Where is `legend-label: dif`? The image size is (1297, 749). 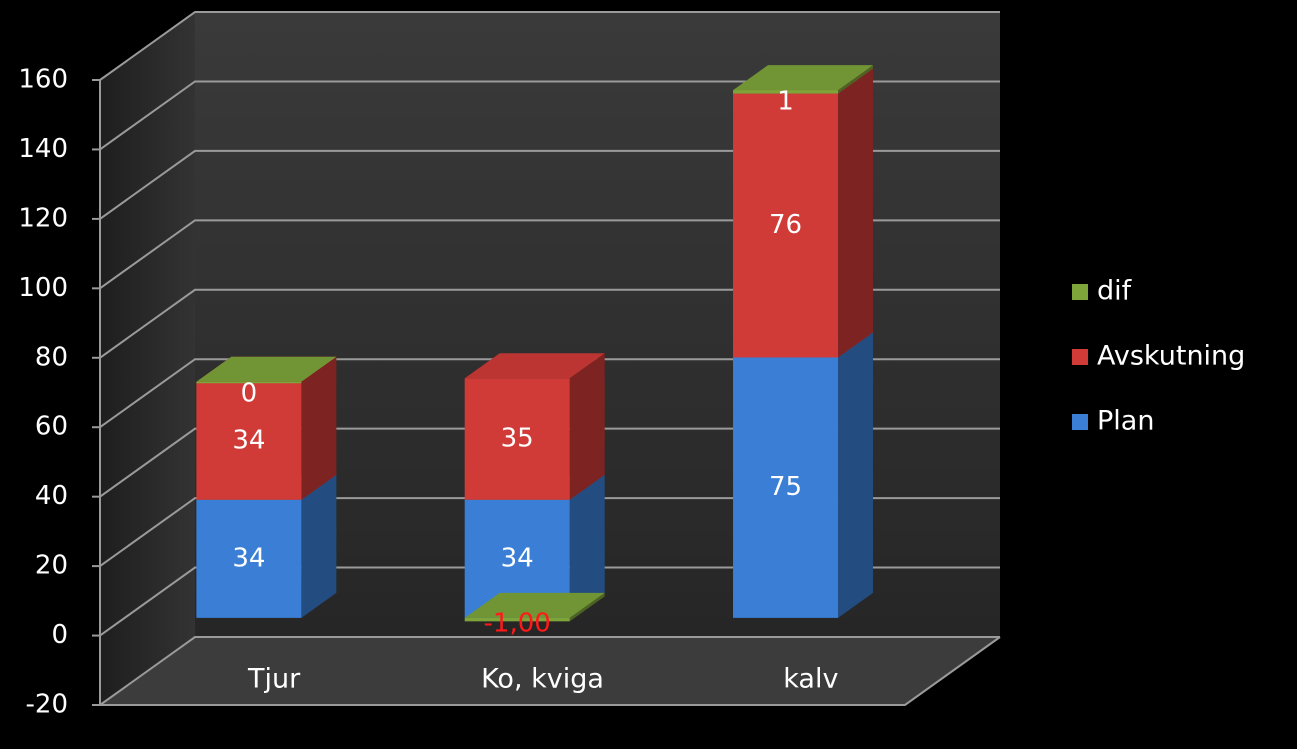 legend-label: dif is located at coordinates (1115, 291).